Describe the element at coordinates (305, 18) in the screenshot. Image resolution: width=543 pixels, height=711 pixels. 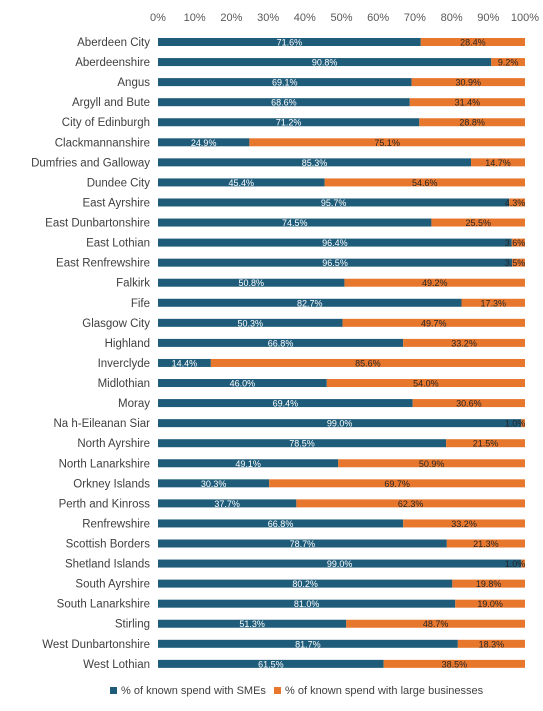
I see `x-tick-label: 40%` at that location.